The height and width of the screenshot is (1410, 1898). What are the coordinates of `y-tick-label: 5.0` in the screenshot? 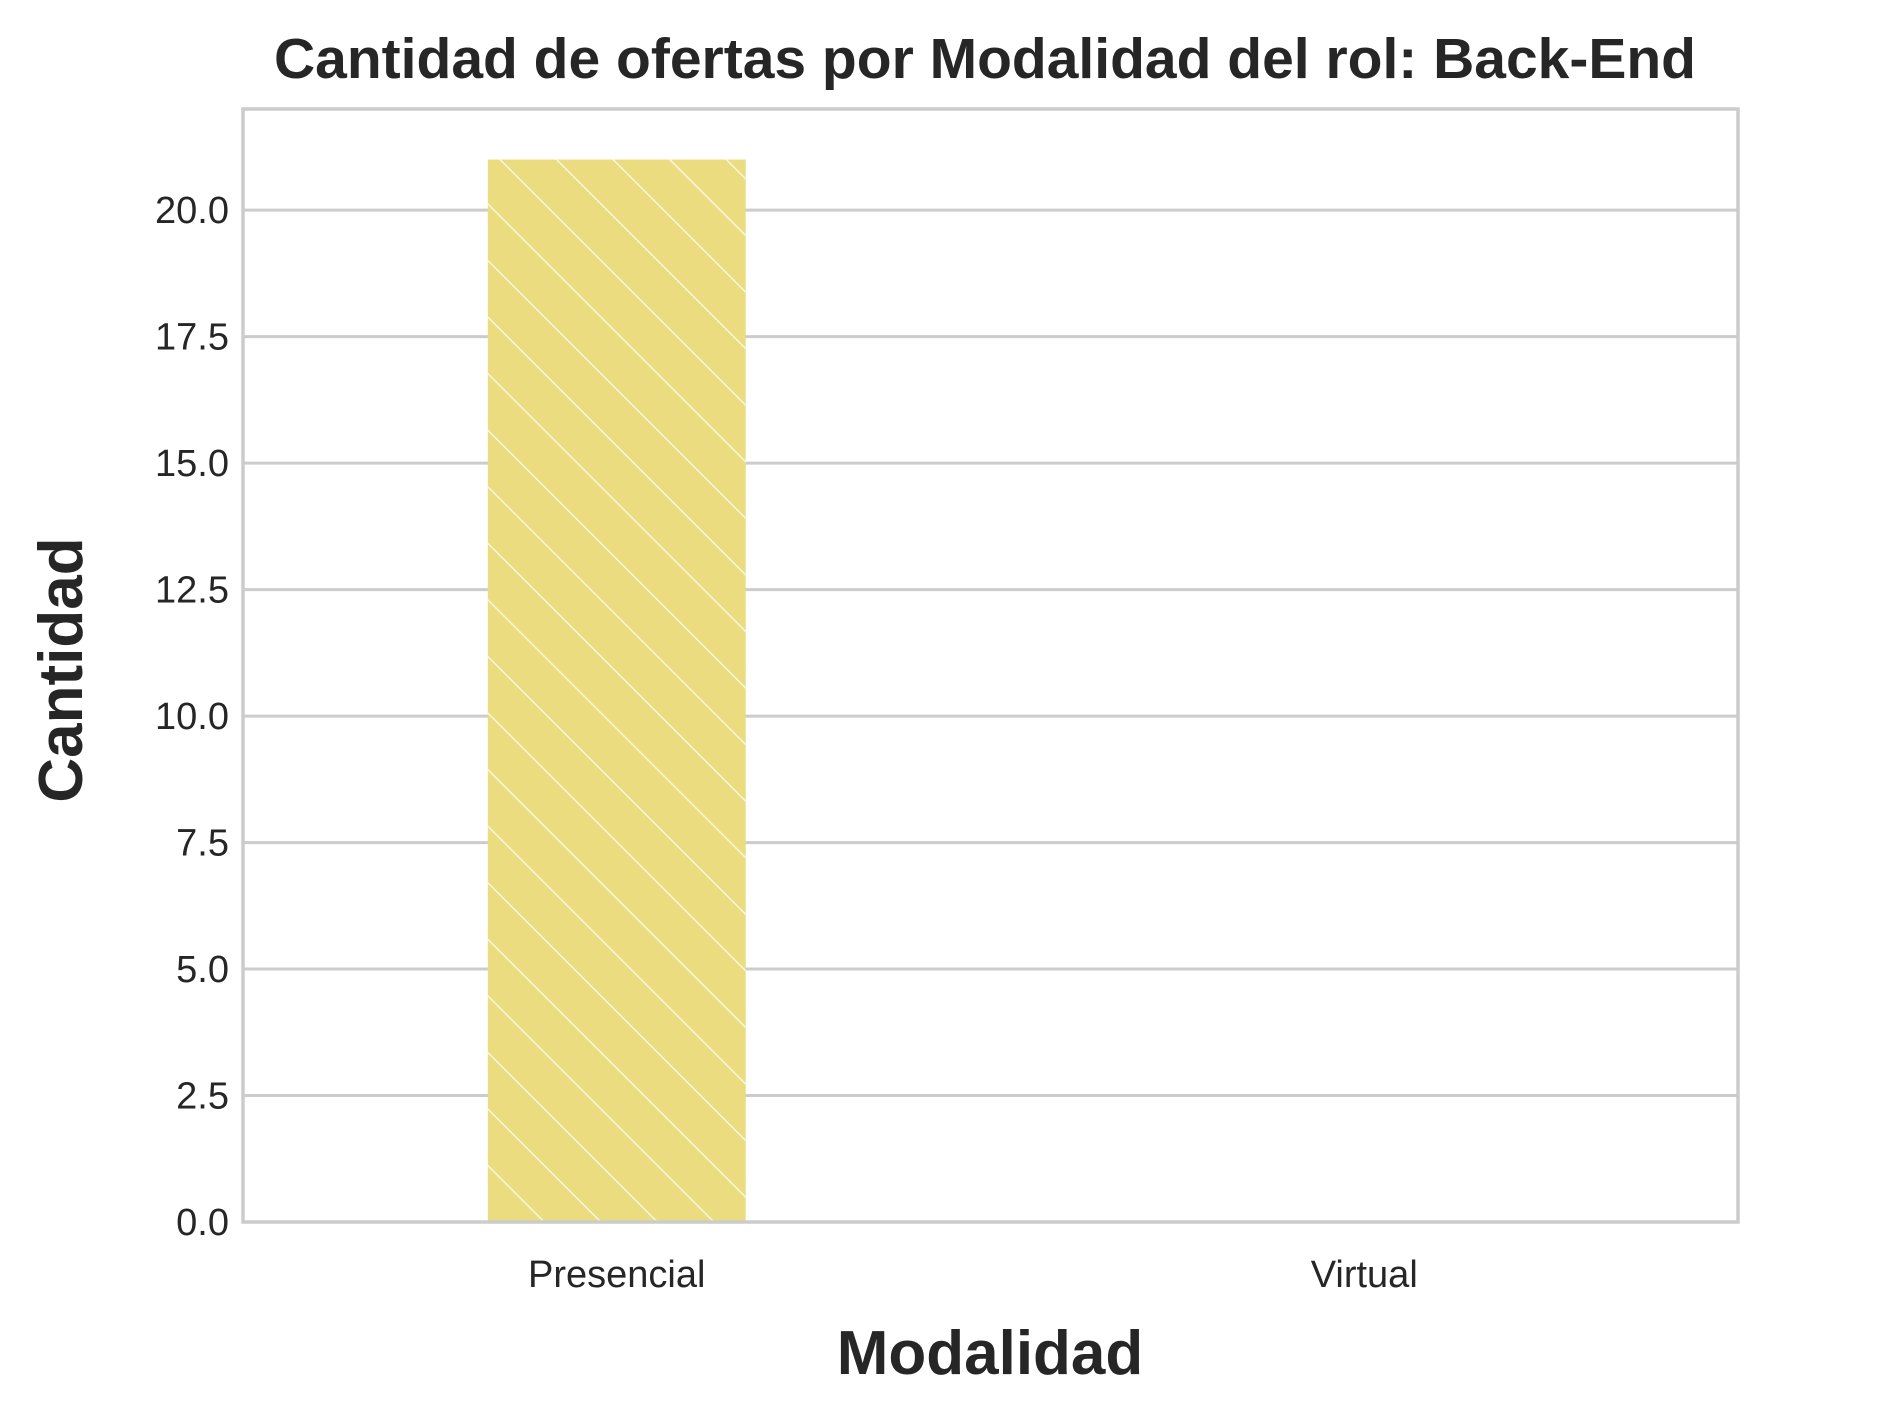 It's located at (202, 970).